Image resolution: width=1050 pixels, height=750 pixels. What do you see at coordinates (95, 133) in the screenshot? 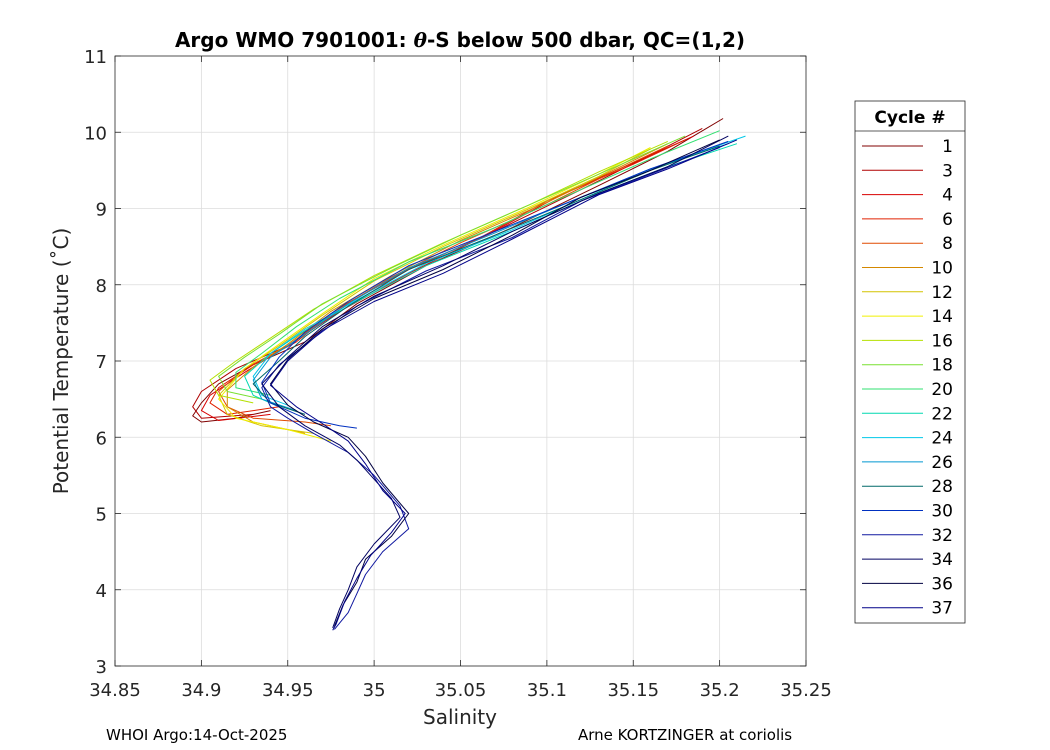
I see `y-tick-label: 10` at bounding box center [95, 133].